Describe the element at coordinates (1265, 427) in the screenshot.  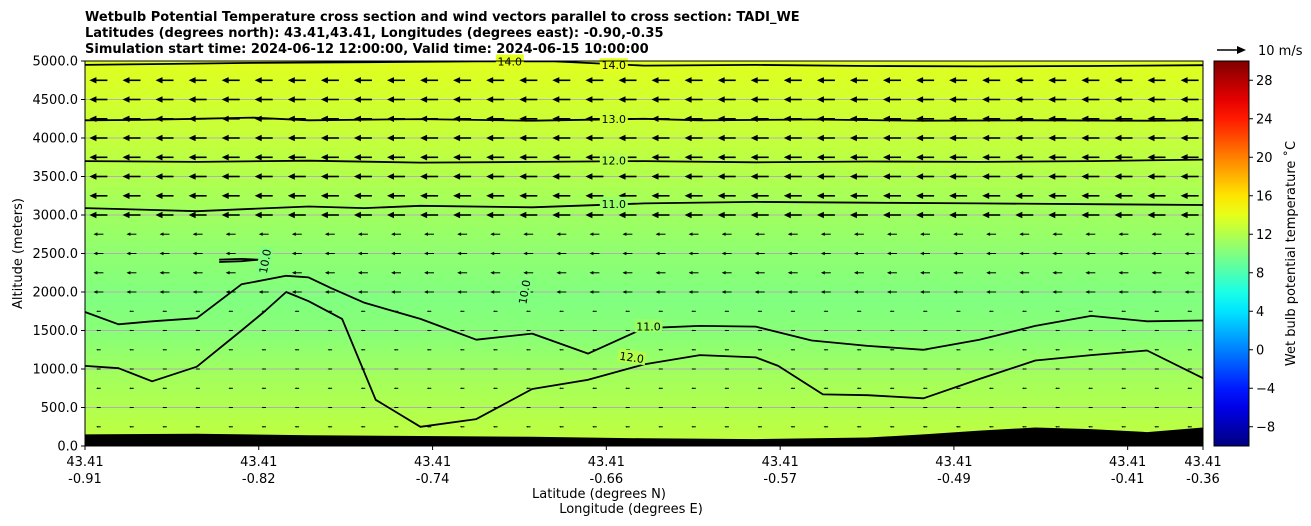
I see `colorbar-tick-label: −8` at that location.